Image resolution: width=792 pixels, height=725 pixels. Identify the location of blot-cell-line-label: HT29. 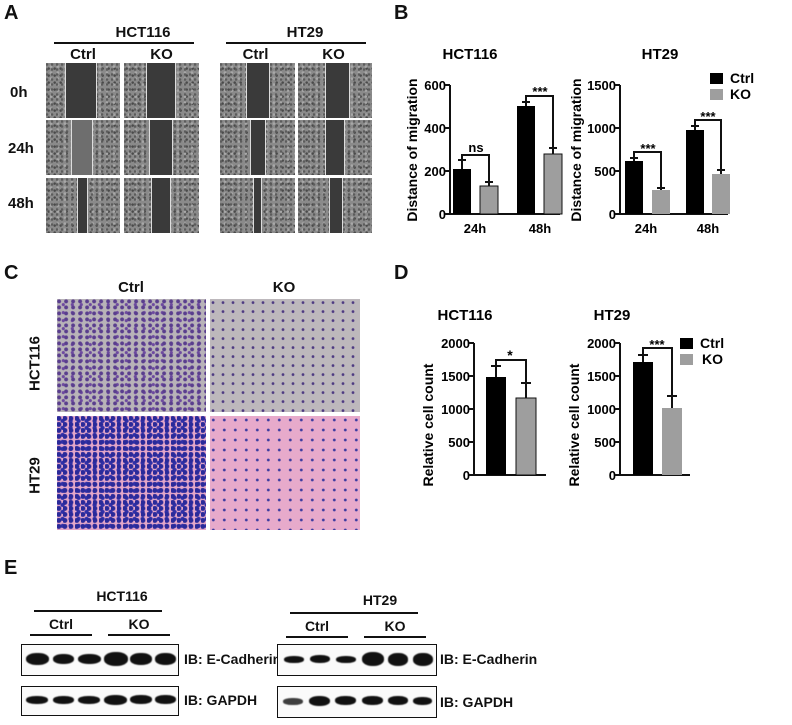
(380, 600).